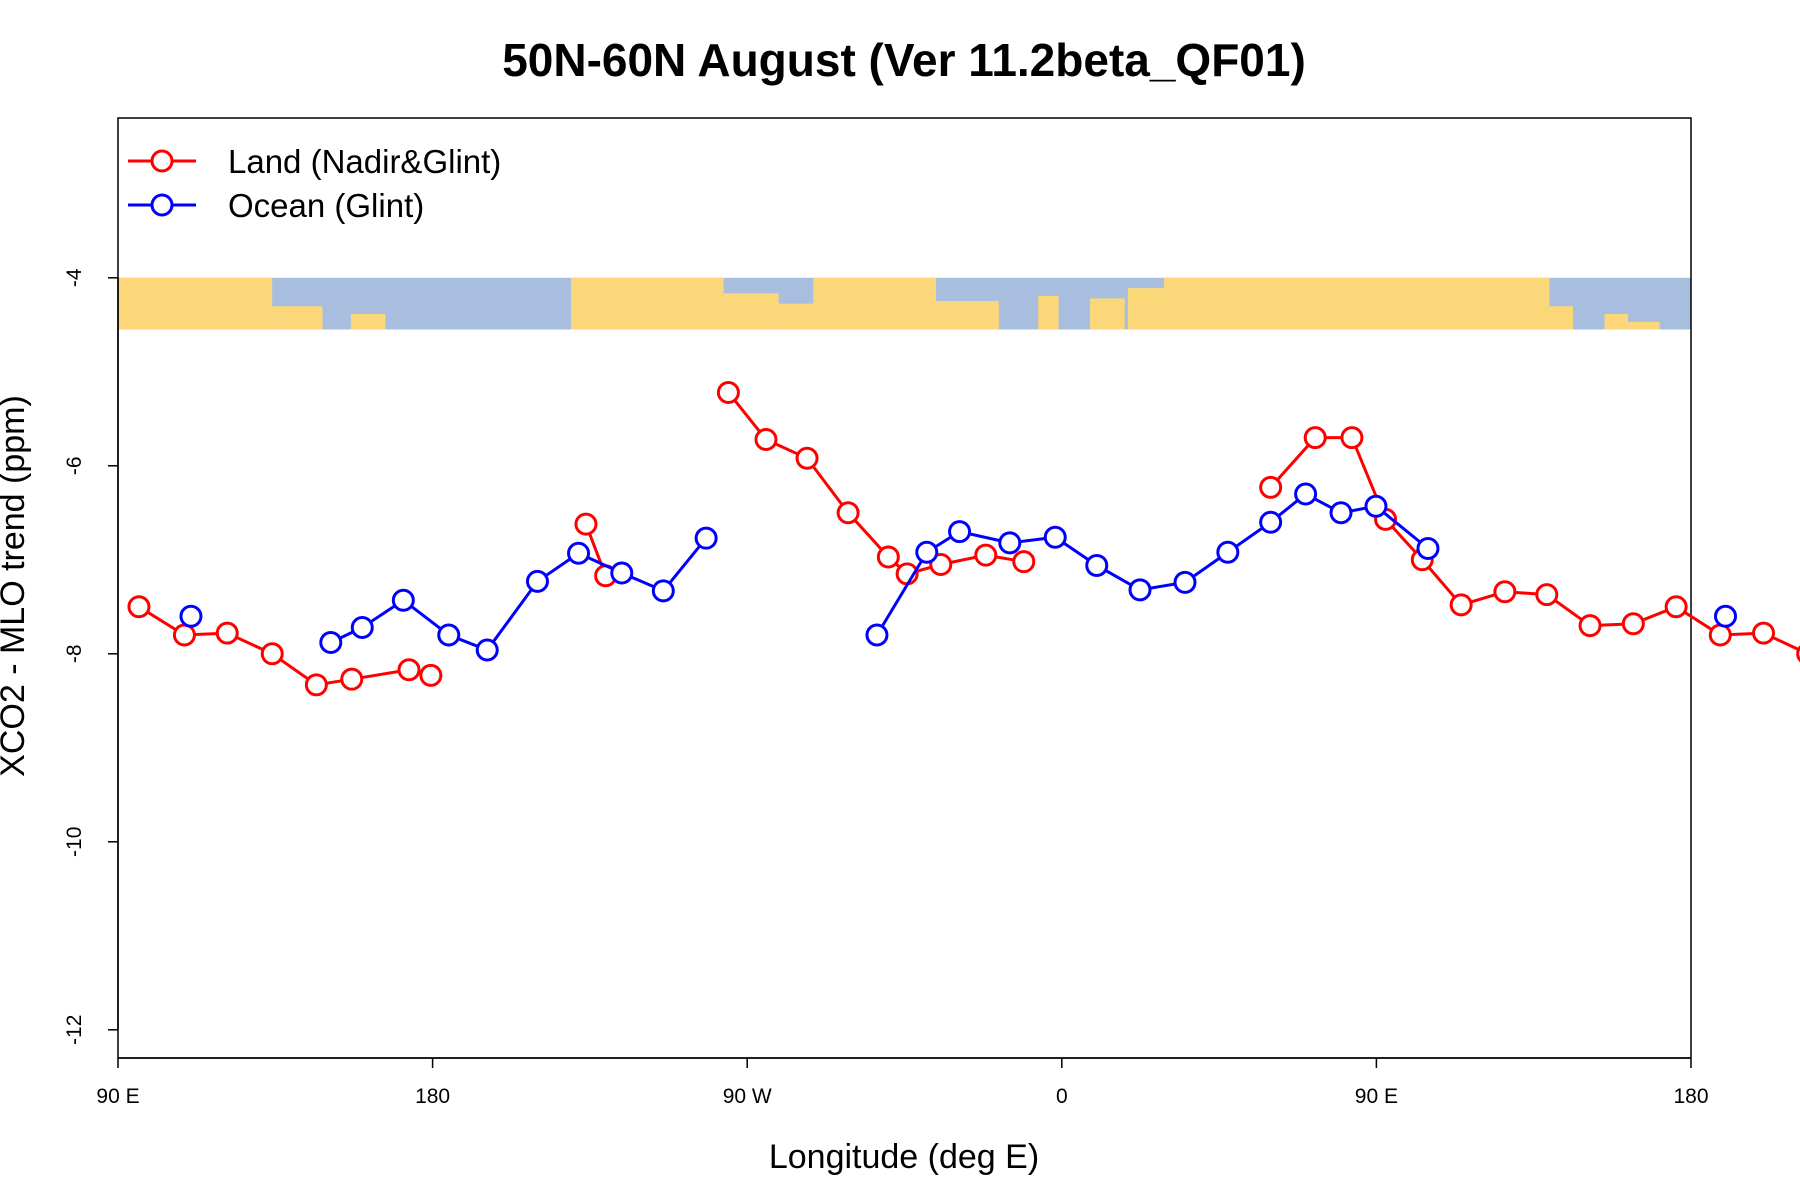 Image resolution: width=1800 pixels, height=1200 pixels. What do you see at coordinates (162, 161) in the screenshot?
I see `legend-land-marker` at bounding box center [162, 161].